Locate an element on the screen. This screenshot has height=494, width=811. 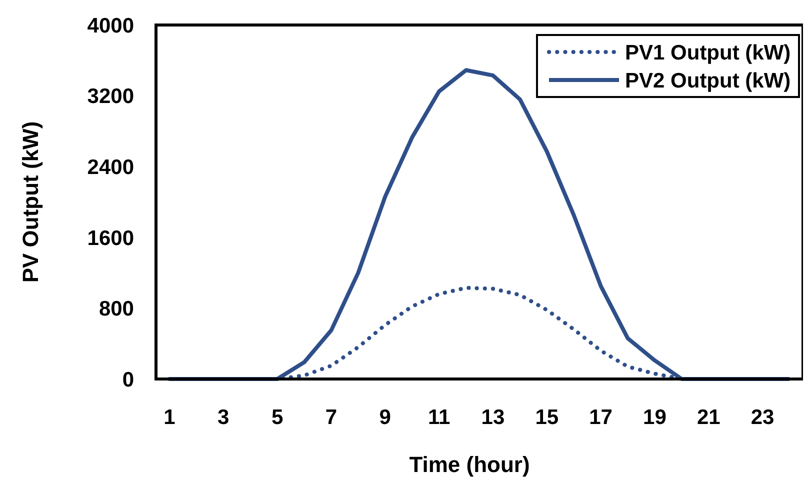
x-tick-label: 7 is located at coordinates (331, 417).